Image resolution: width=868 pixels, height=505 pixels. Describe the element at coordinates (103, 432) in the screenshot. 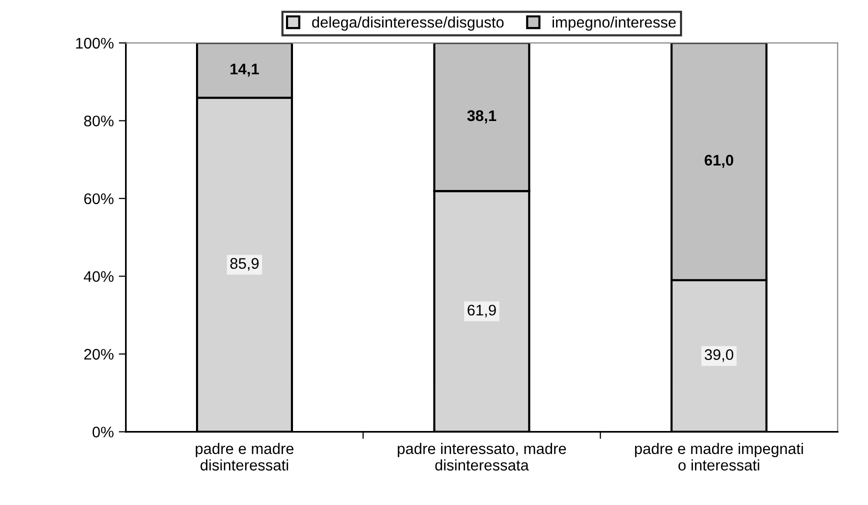

I see `y-tick-label: 0%` at that location.